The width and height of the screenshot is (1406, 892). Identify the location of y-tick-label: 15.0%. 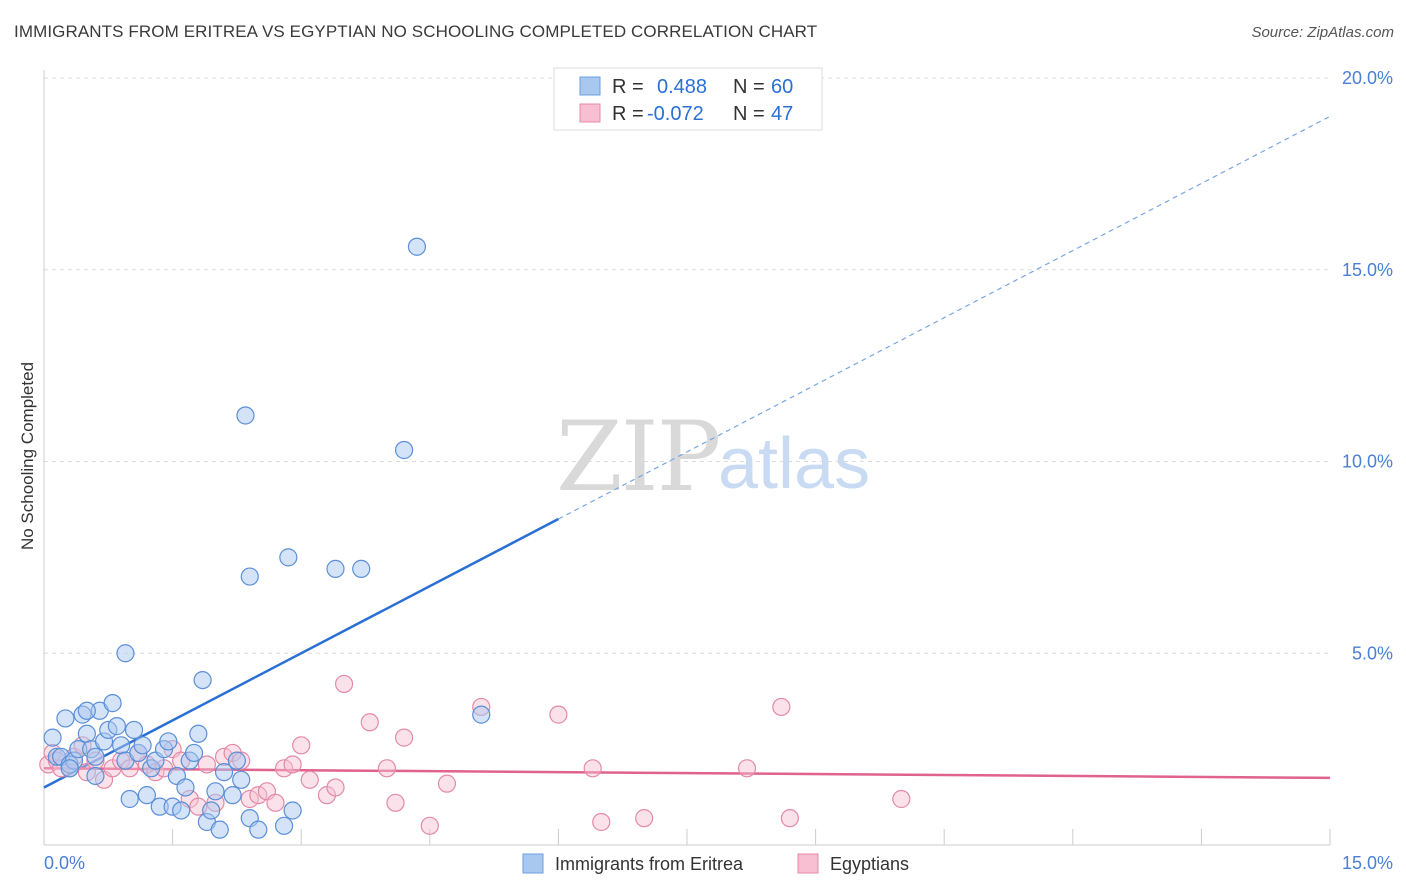
(1367, 270).